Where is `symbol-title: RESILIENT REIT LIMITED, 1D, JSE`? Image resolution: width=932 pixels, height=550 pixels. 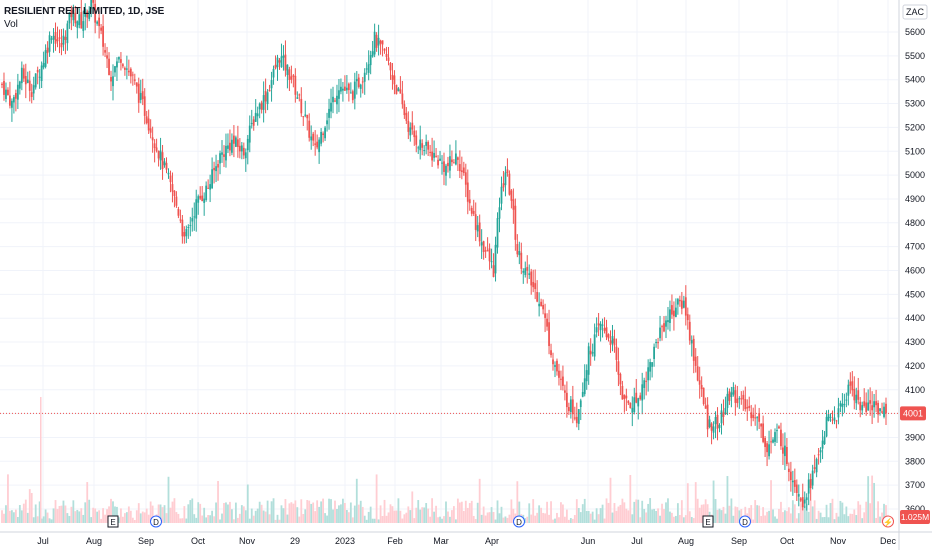 symbol-title: RESILIENT REIT LIMITED, 1D, JSE is located at coordinates (84, 11).